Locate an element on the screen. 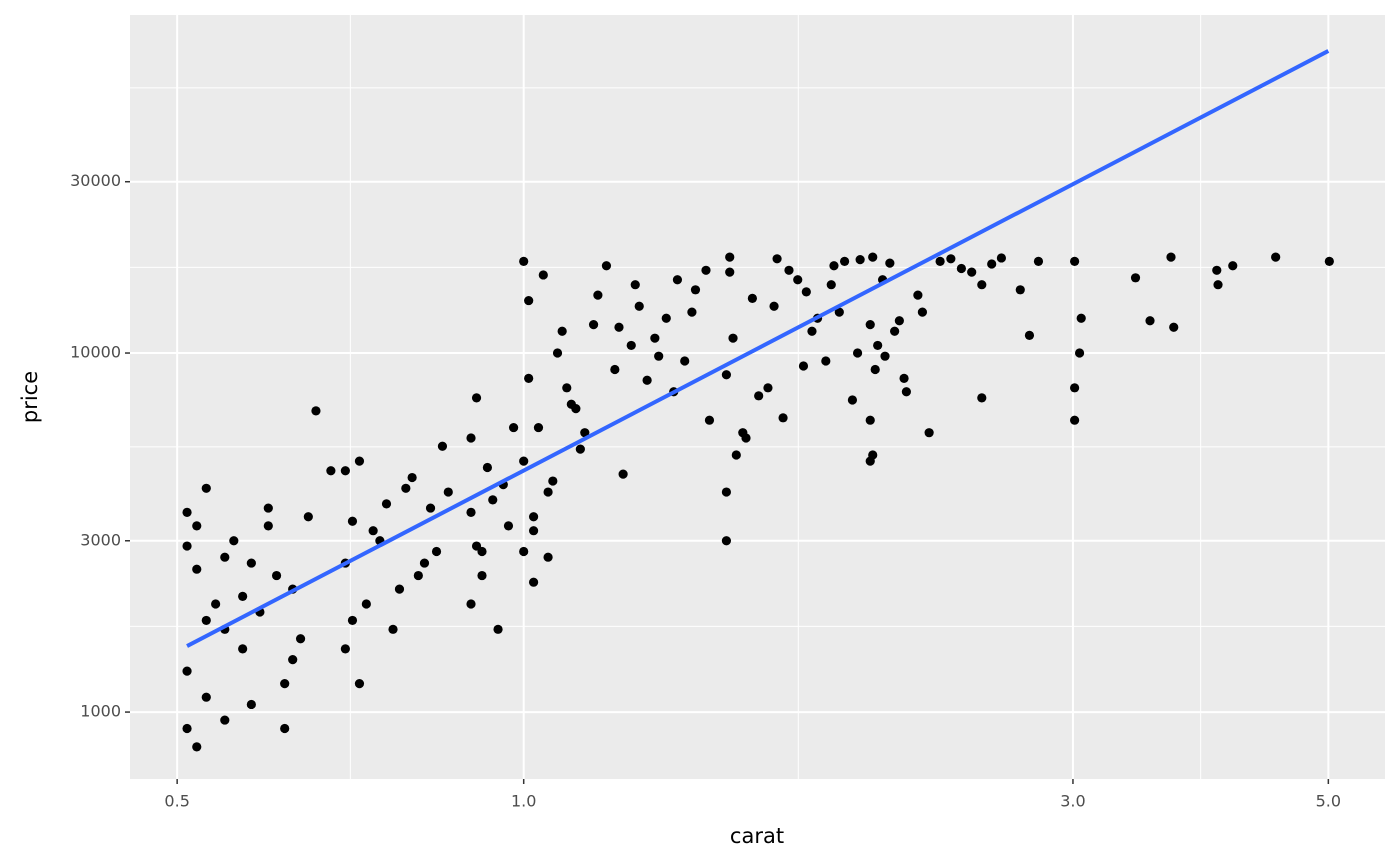 The height and width of the screenshot is (866, 1400). x-axis-title: carat is located at coordinates (757, 836).